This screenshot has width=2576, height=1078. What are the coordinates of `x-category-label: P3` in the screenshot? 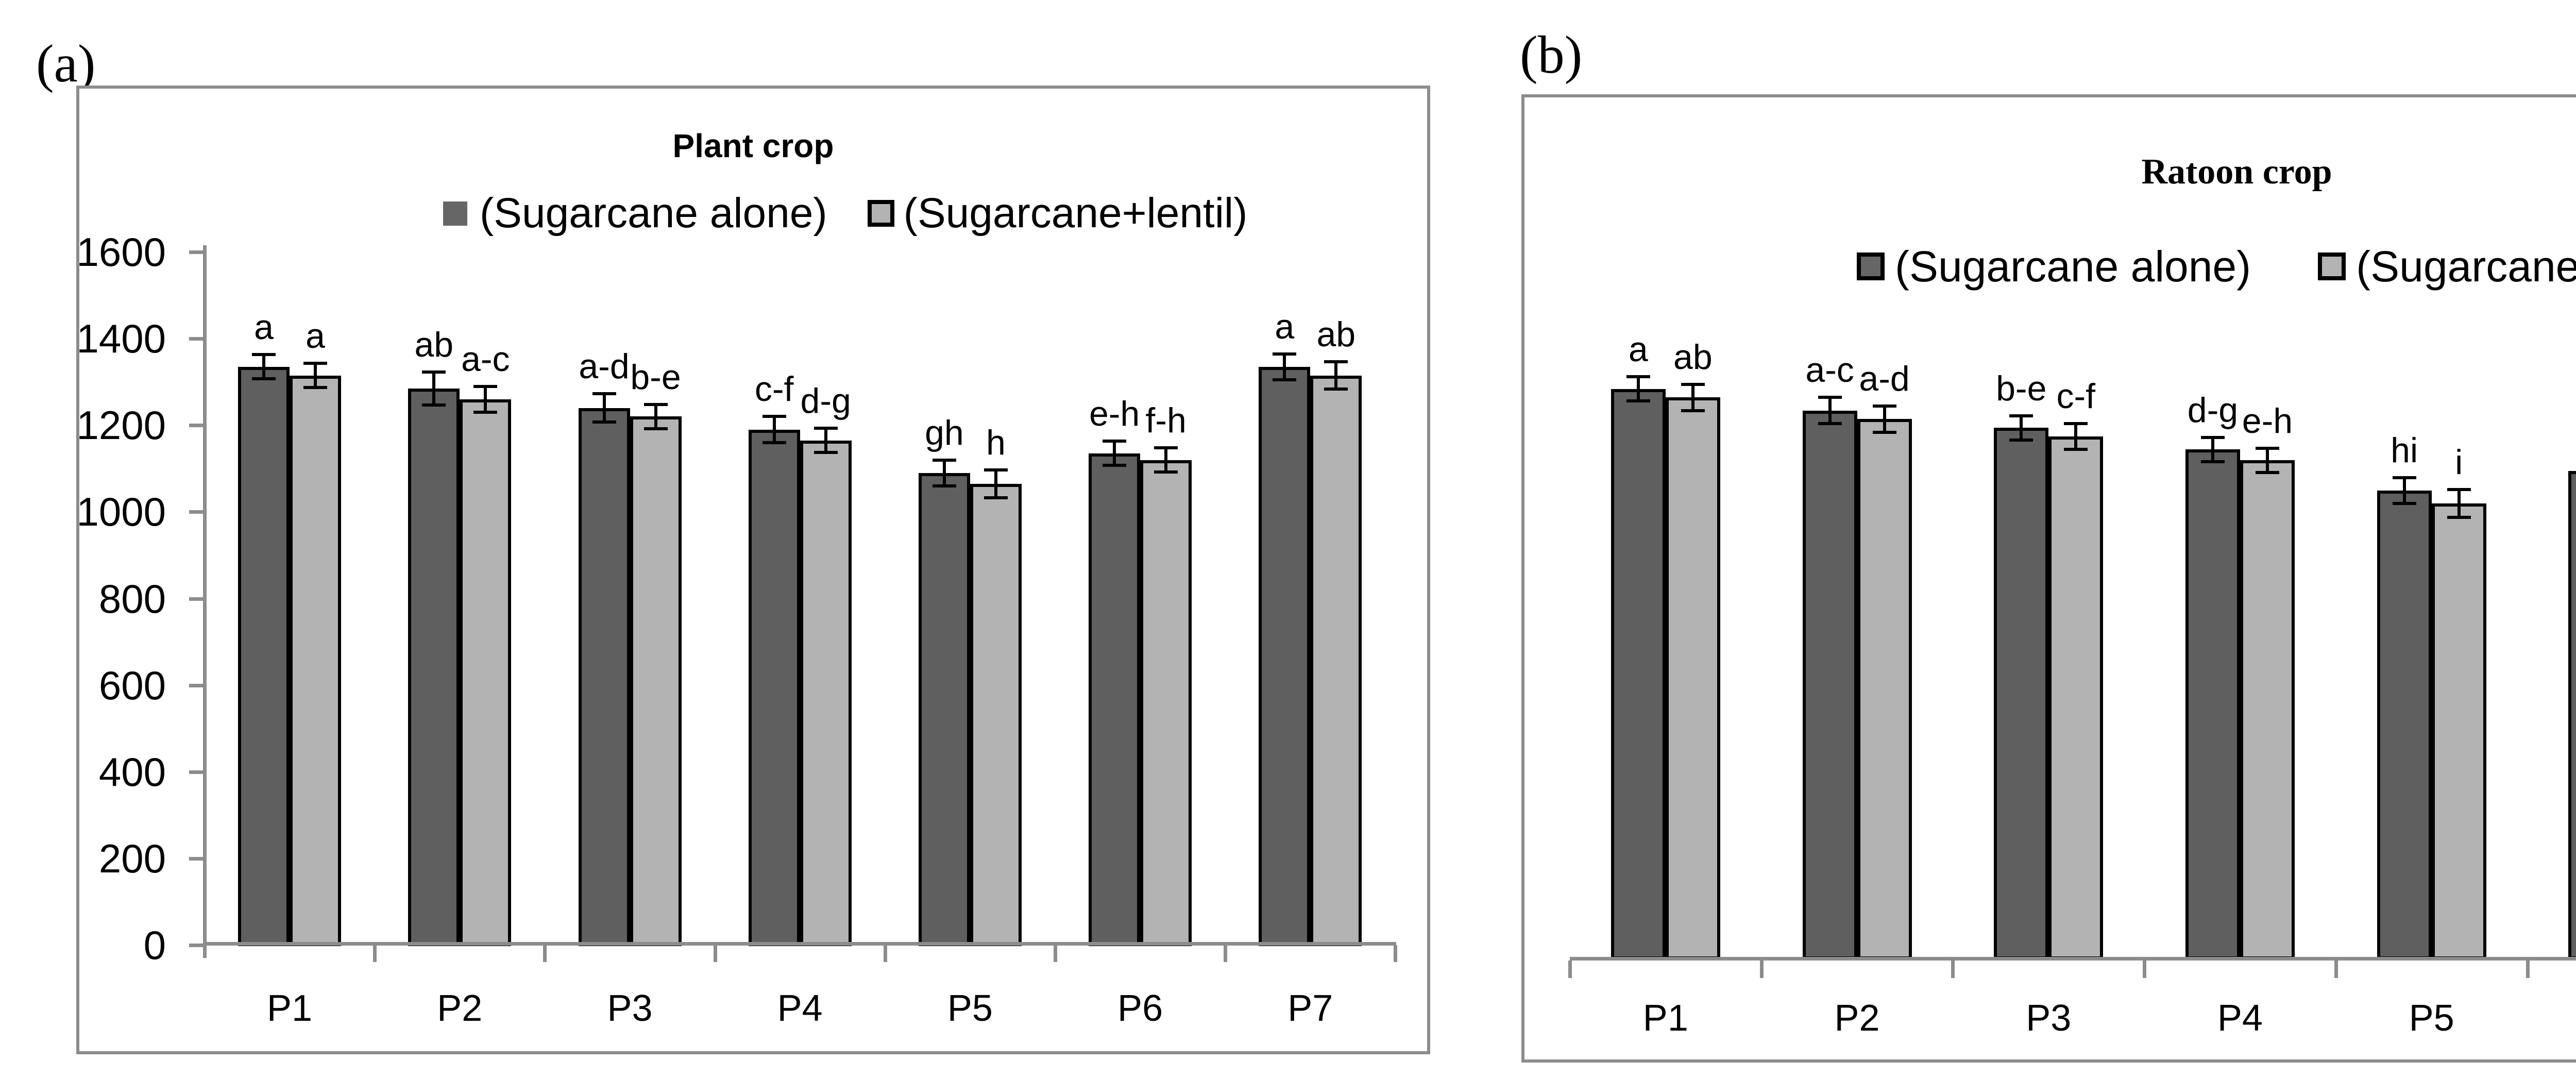 It's located at (630, 1008).